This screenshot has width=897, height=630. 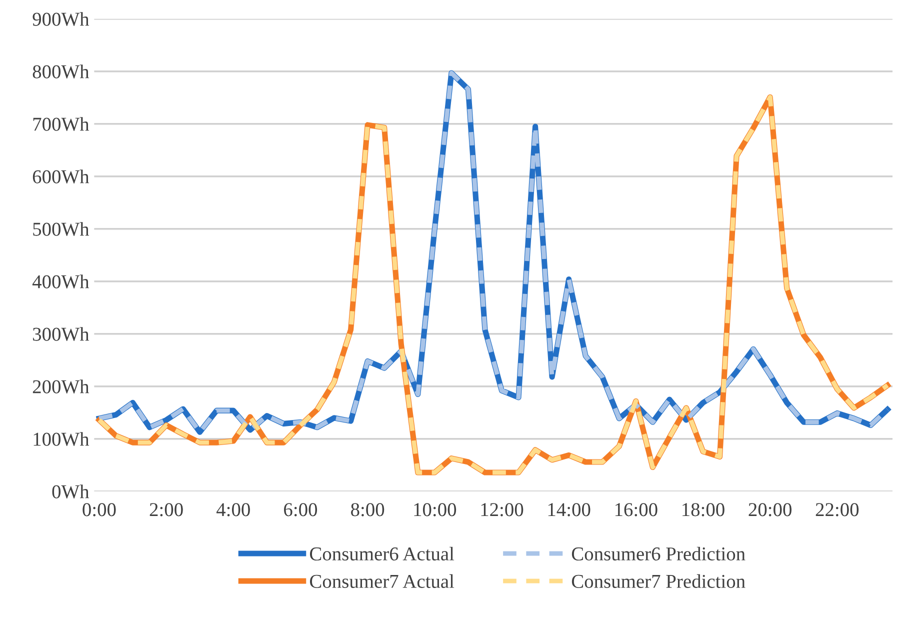 I want to click on legend-label: Consumer7 Actual, so click(x=382, y=581).